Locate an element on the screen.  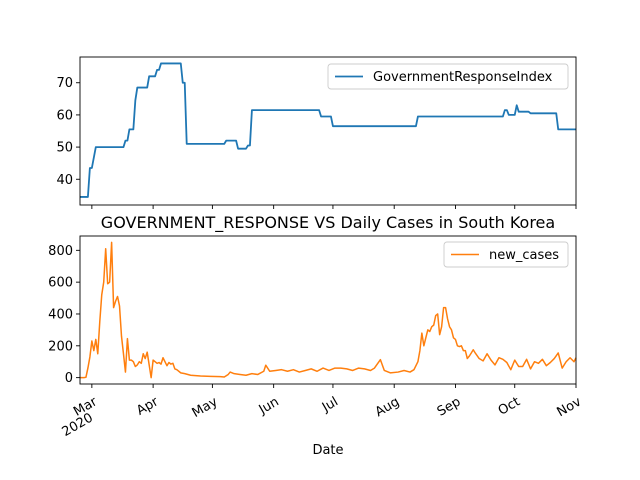
top-x-axis is located at coordinates (334, 207).